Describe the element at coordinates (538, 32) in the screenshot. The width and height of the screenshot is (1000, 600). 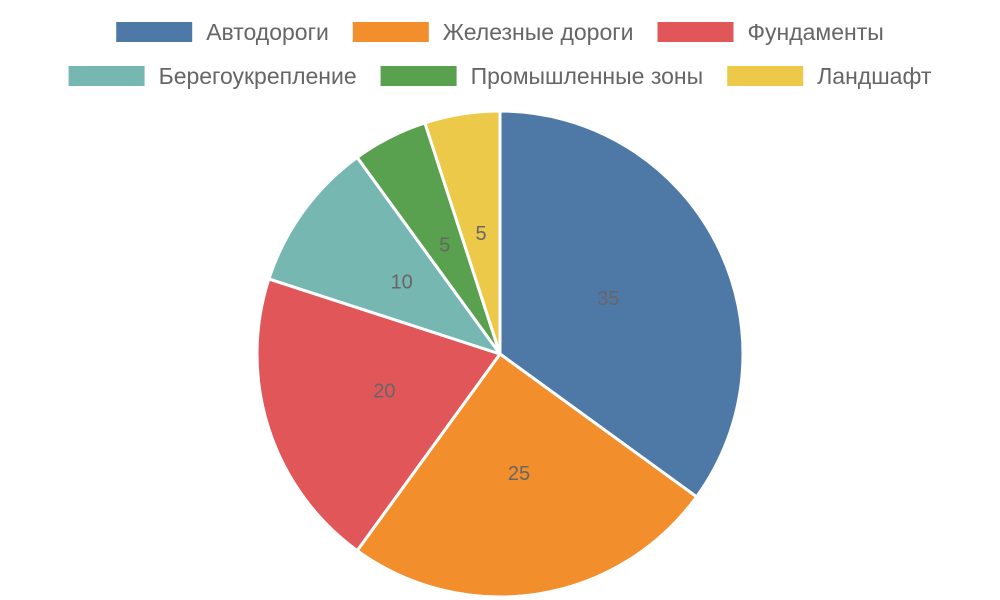
I see `legend-label-2: Железные дороги` at that location.